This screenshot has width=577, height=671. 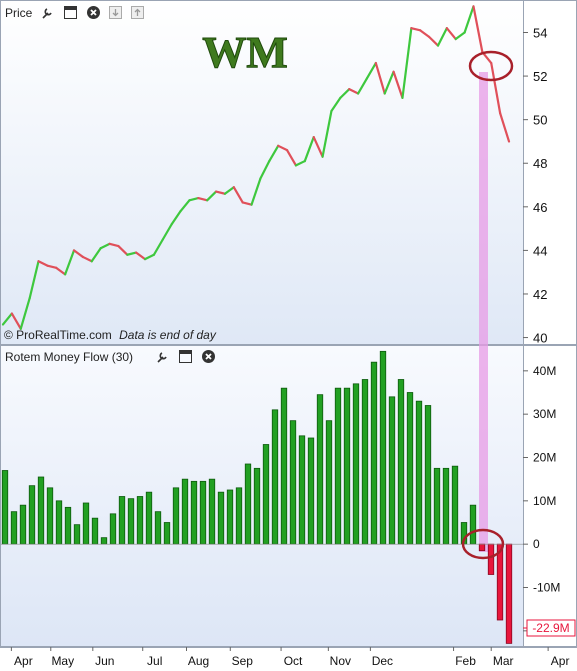 I want to click on flow-axis-bg, so click(x=549, y=496).